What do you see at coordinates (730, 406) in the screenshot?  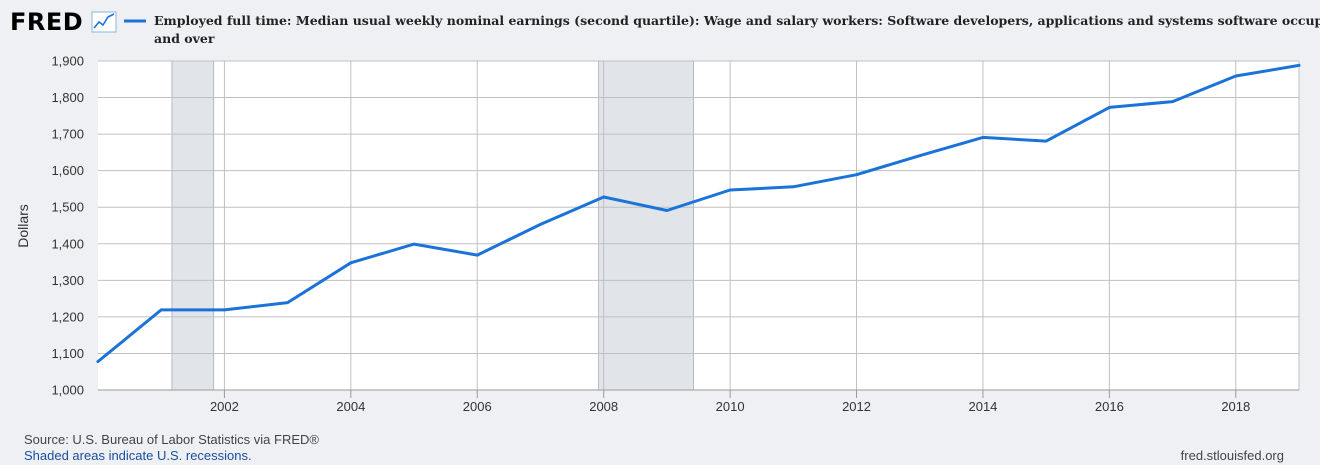 I see `x-tick-label: 2010` at bounding box center [730, 406].